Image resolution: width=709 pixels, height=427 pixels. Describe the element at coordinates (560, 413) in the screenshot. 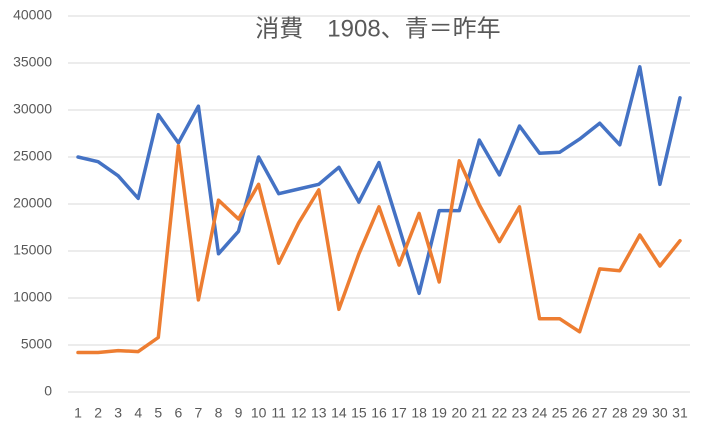

I see `x-tick-label: 25` at that location.